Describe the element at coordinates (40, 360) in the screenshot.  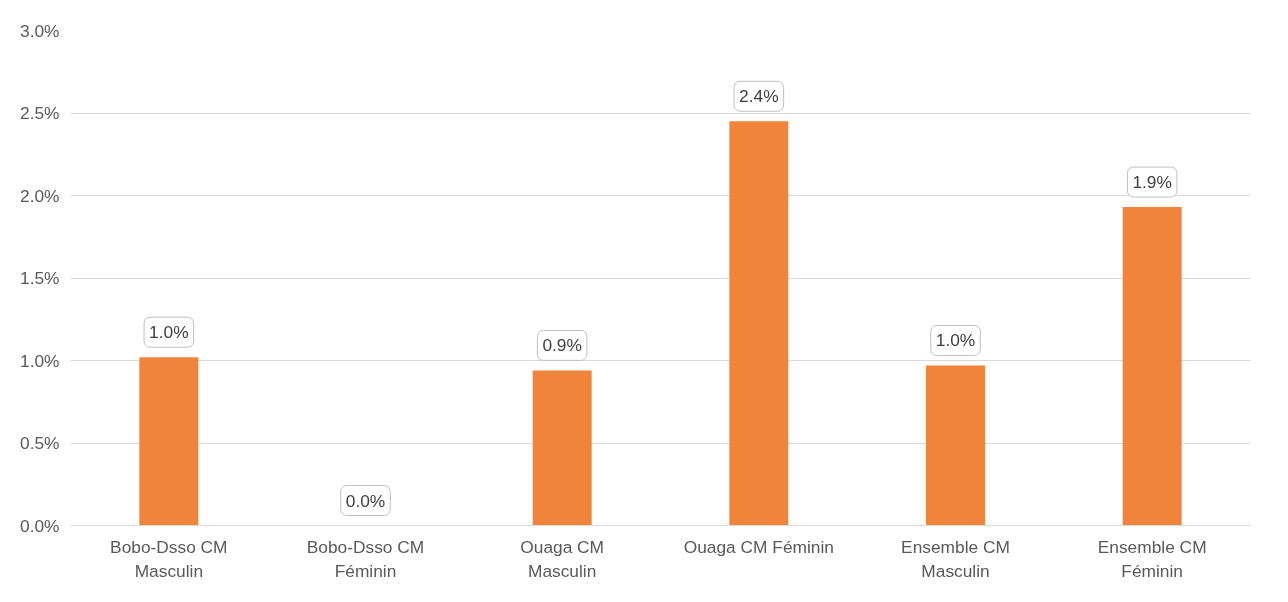
I see `y-tick-label: 1.0%` at that location.